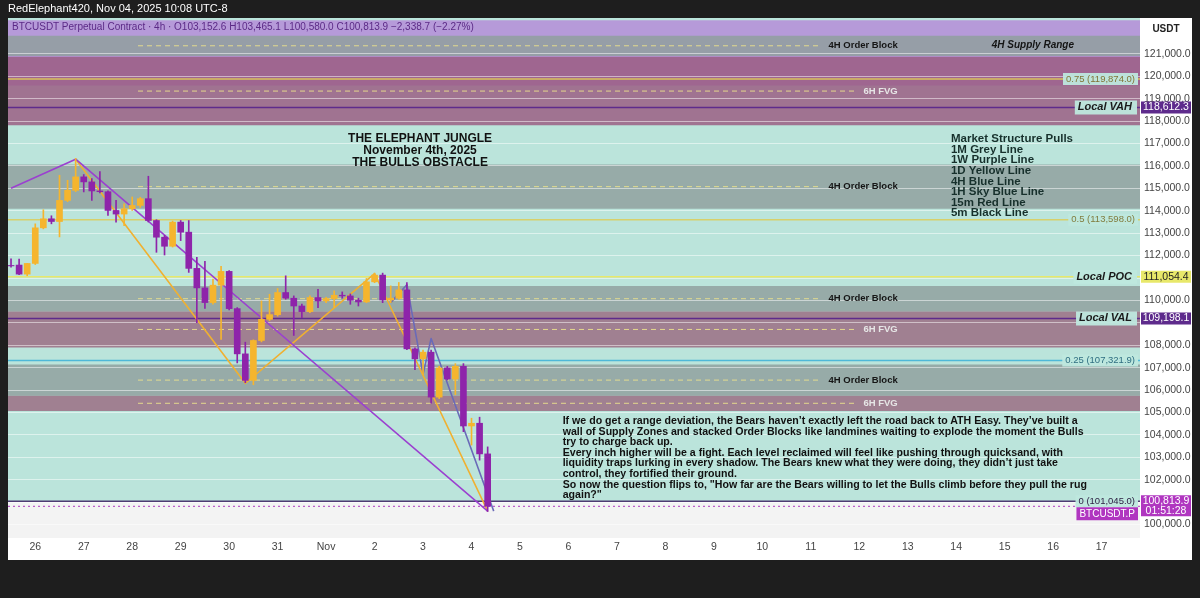 The width and height of the screenshot is (1200, 598). I want to click on annotation: BTCUSDT Perpetual Contract · 4h · O103,152.6 H103,465.1 L100,580.0 C100,813.9 −2,338.7 (−2.27%), so click(243, 26).